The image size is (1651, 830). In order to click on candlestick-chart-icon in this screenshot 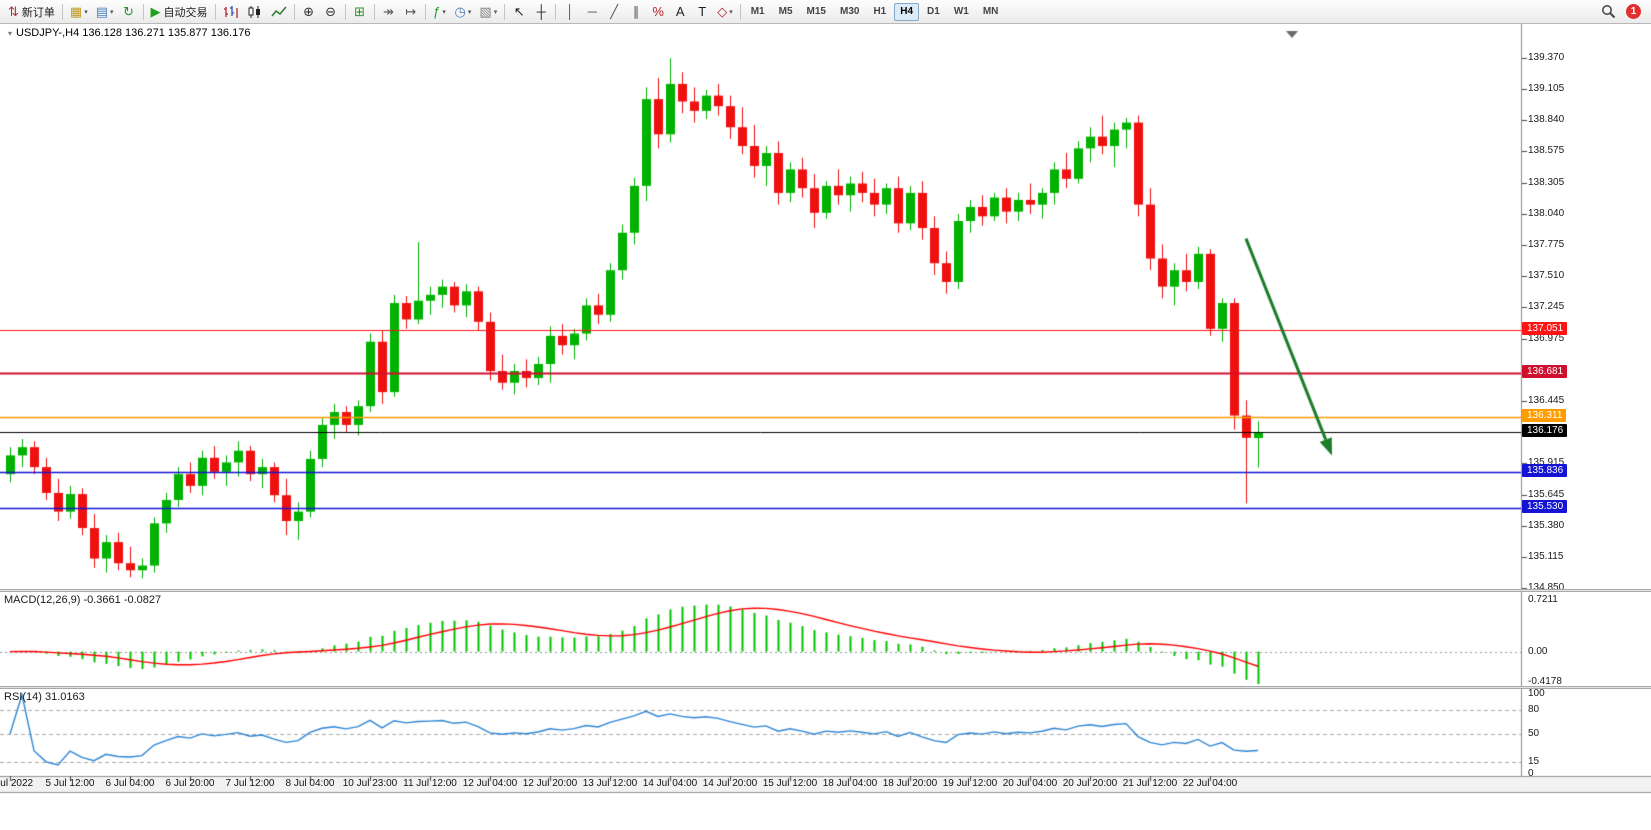, I will do `click(255, 12)`.